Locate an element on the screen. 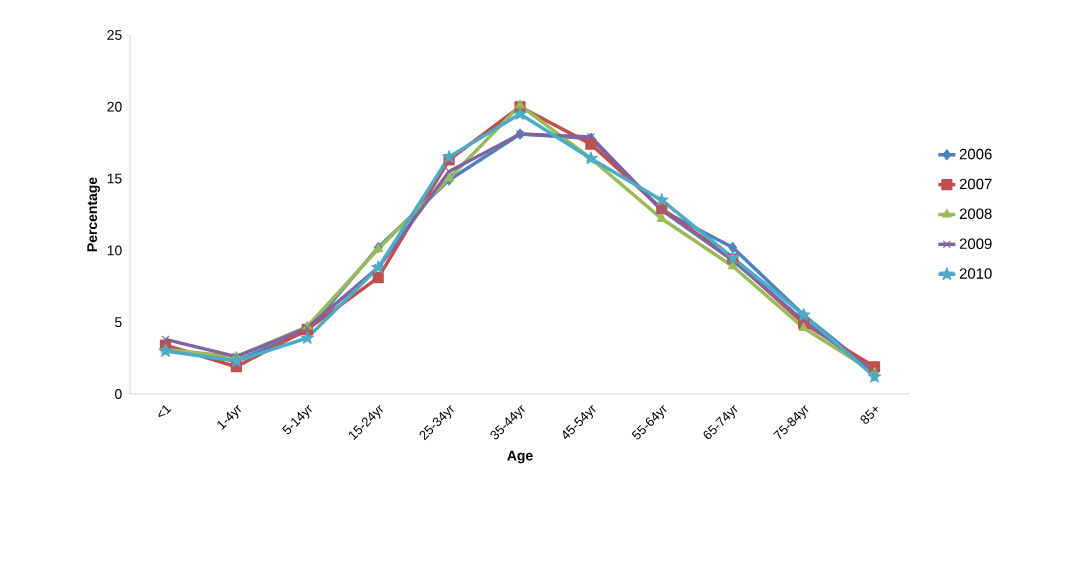 This screenshot has height=566, width=1088. y-axis-title: Percentage is located at coordinates (93, 214).